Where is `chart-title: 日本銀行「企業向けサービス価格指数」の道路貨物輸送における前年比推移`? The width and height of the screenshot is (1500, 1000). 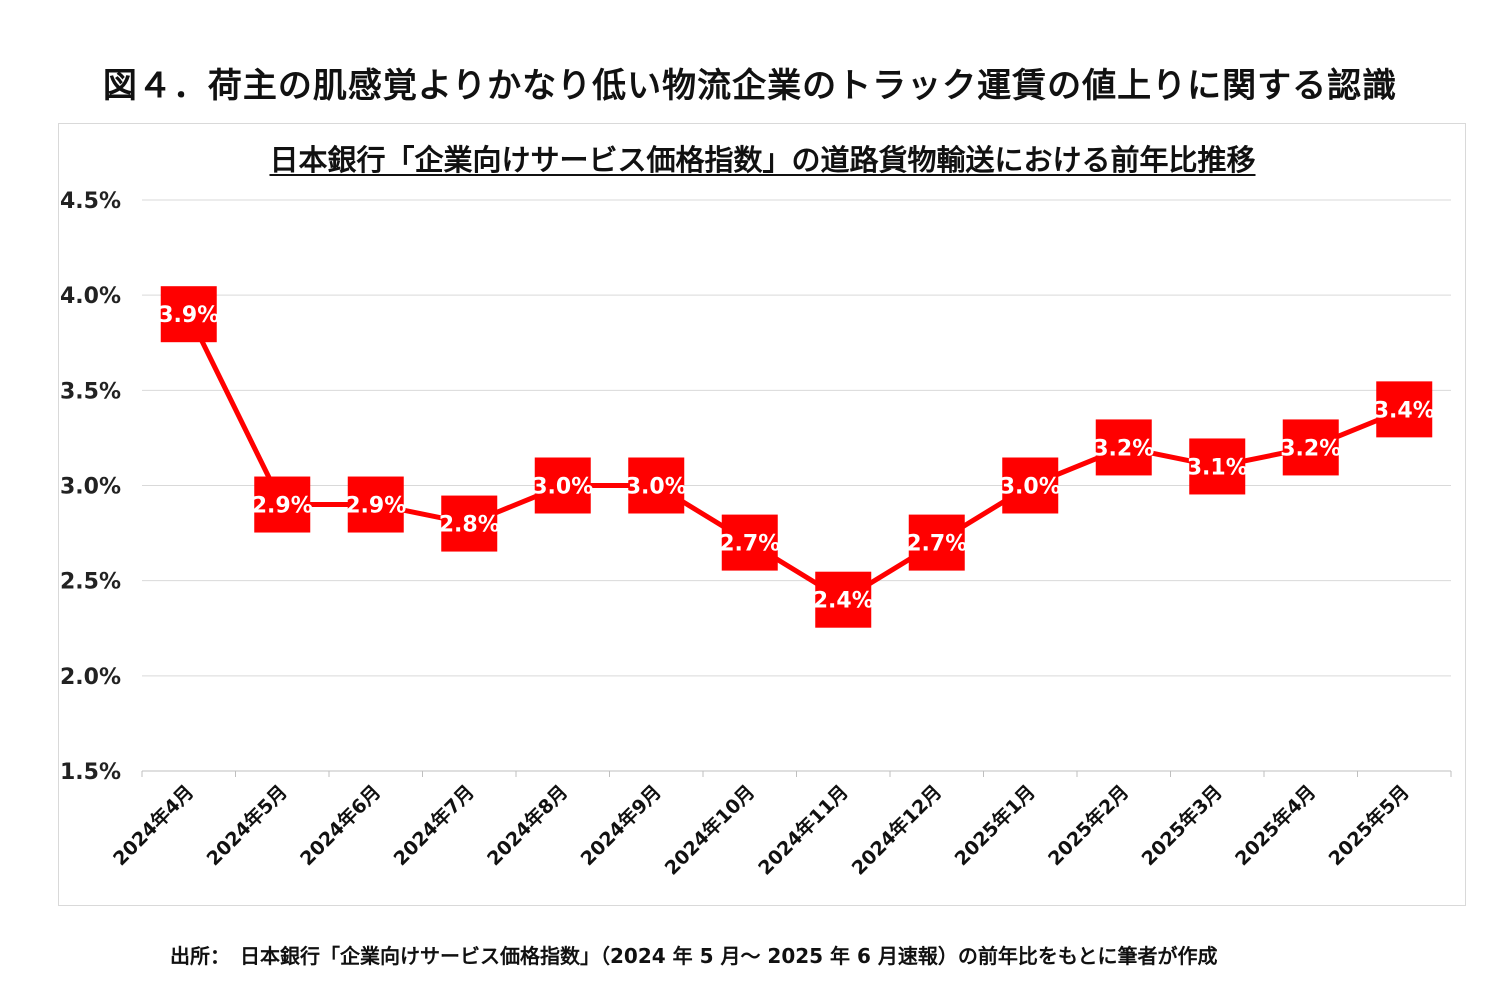 chart-title: 日本銀行「企業向けサービス価格指数」の道路貨物輸送における前年比推移 is located at coordinates (762, 160).